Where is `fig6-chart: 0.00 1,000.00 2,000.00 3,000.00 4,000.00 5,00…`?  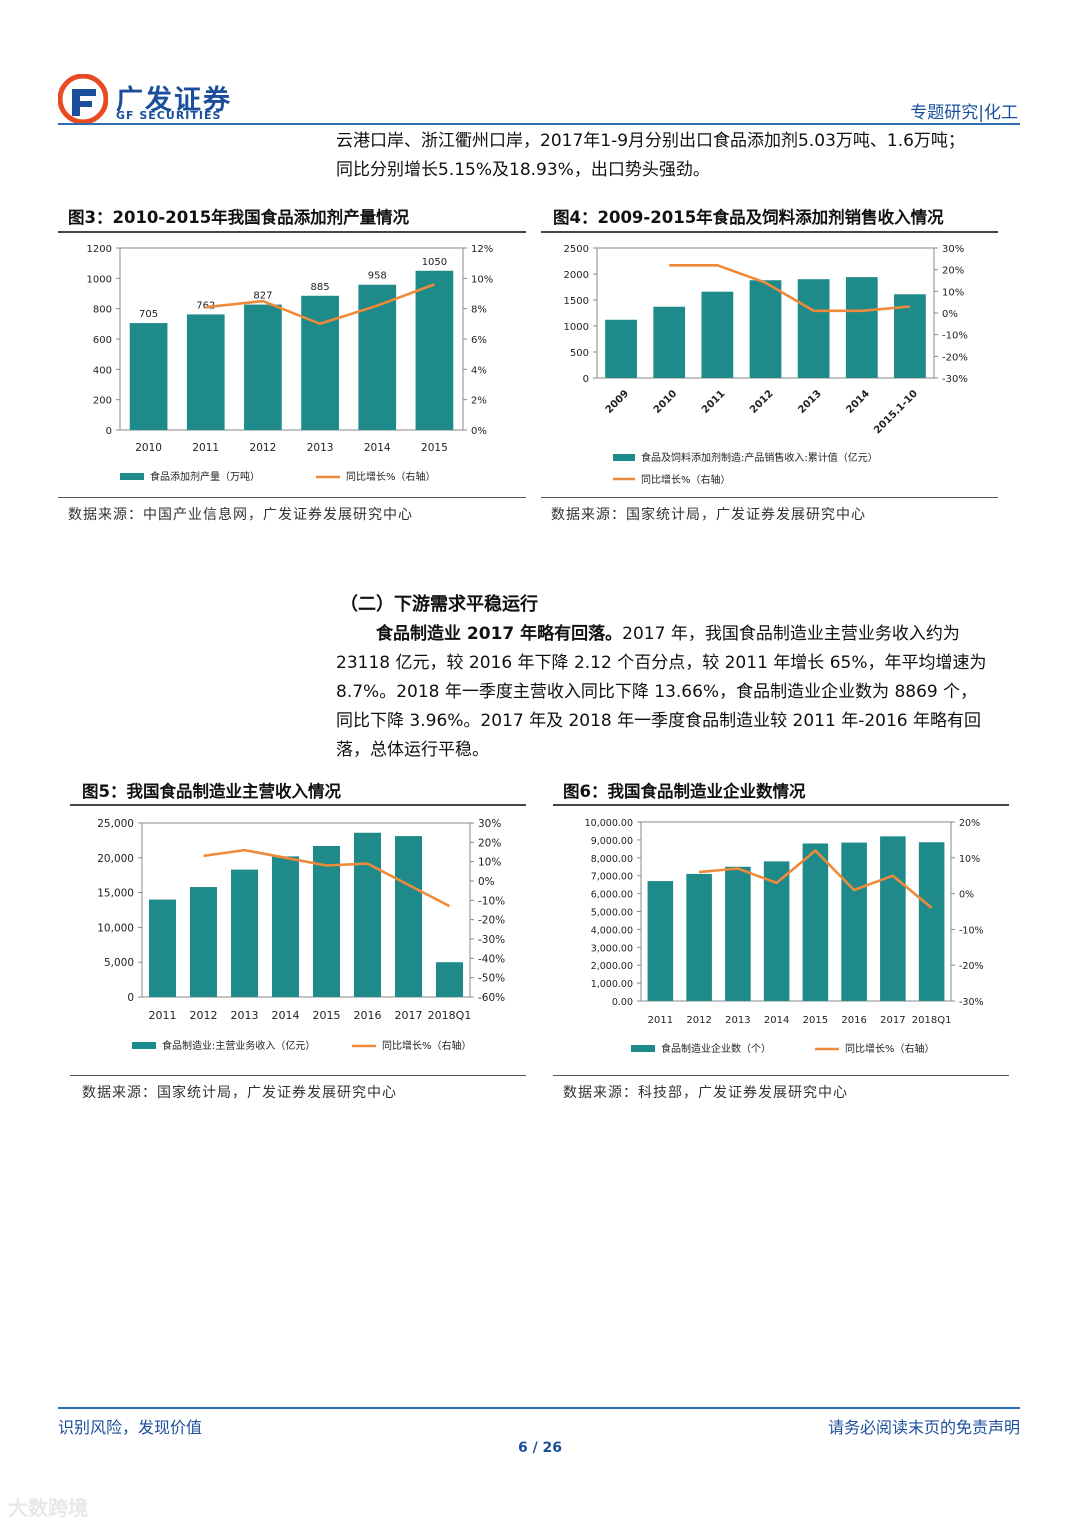 fig6-chart: 0.00 1,000.00 2,000.00 3,000.00 4,000.00 5,00… is located at coordinates (784, 936).